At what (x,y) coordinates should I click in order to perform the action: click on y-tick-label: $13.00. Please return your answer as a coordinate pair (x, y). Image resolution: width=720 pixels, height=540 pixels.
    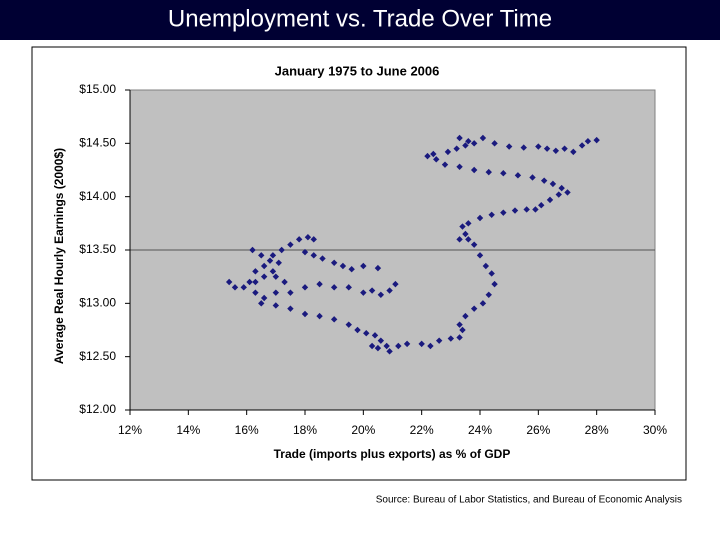
    Looking at the image, I should click on (97, 303).